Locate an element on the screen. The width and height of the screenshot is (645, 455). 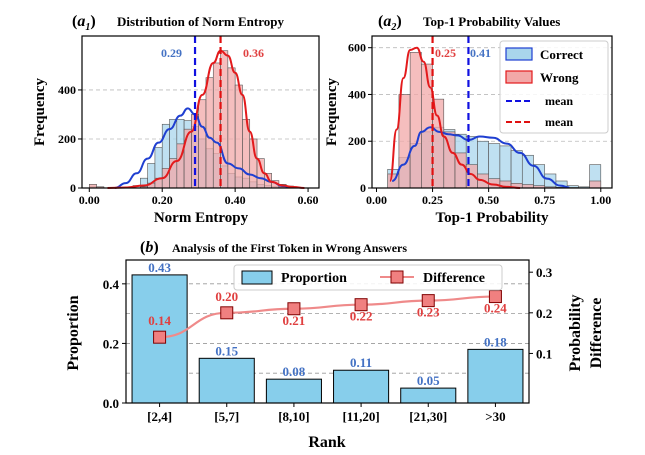
a1-plot-frame is located at coordinates (200, 112).